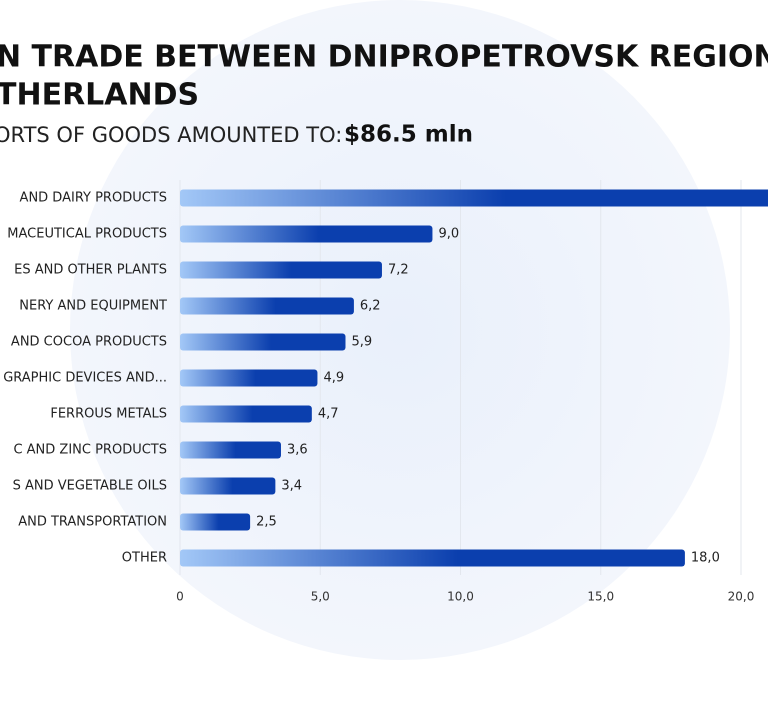  I want to click on value-label: 7,2, so click(398, 270).